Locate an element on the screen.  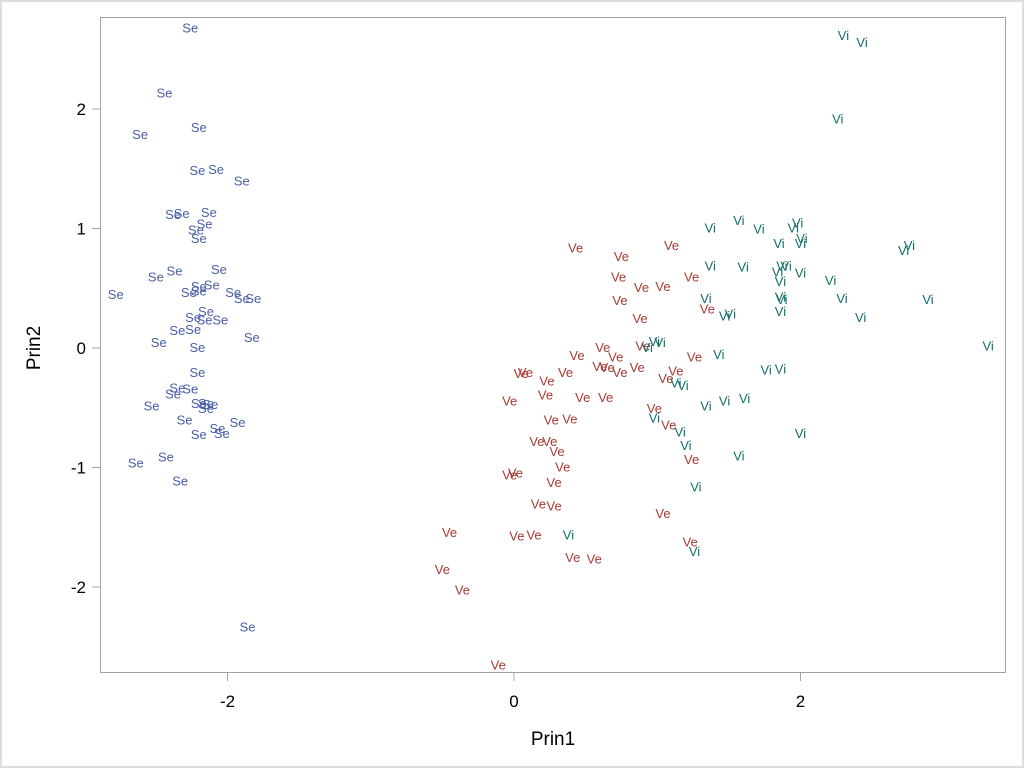
y-tick-label: 2 is located at coordinates (81, 109).